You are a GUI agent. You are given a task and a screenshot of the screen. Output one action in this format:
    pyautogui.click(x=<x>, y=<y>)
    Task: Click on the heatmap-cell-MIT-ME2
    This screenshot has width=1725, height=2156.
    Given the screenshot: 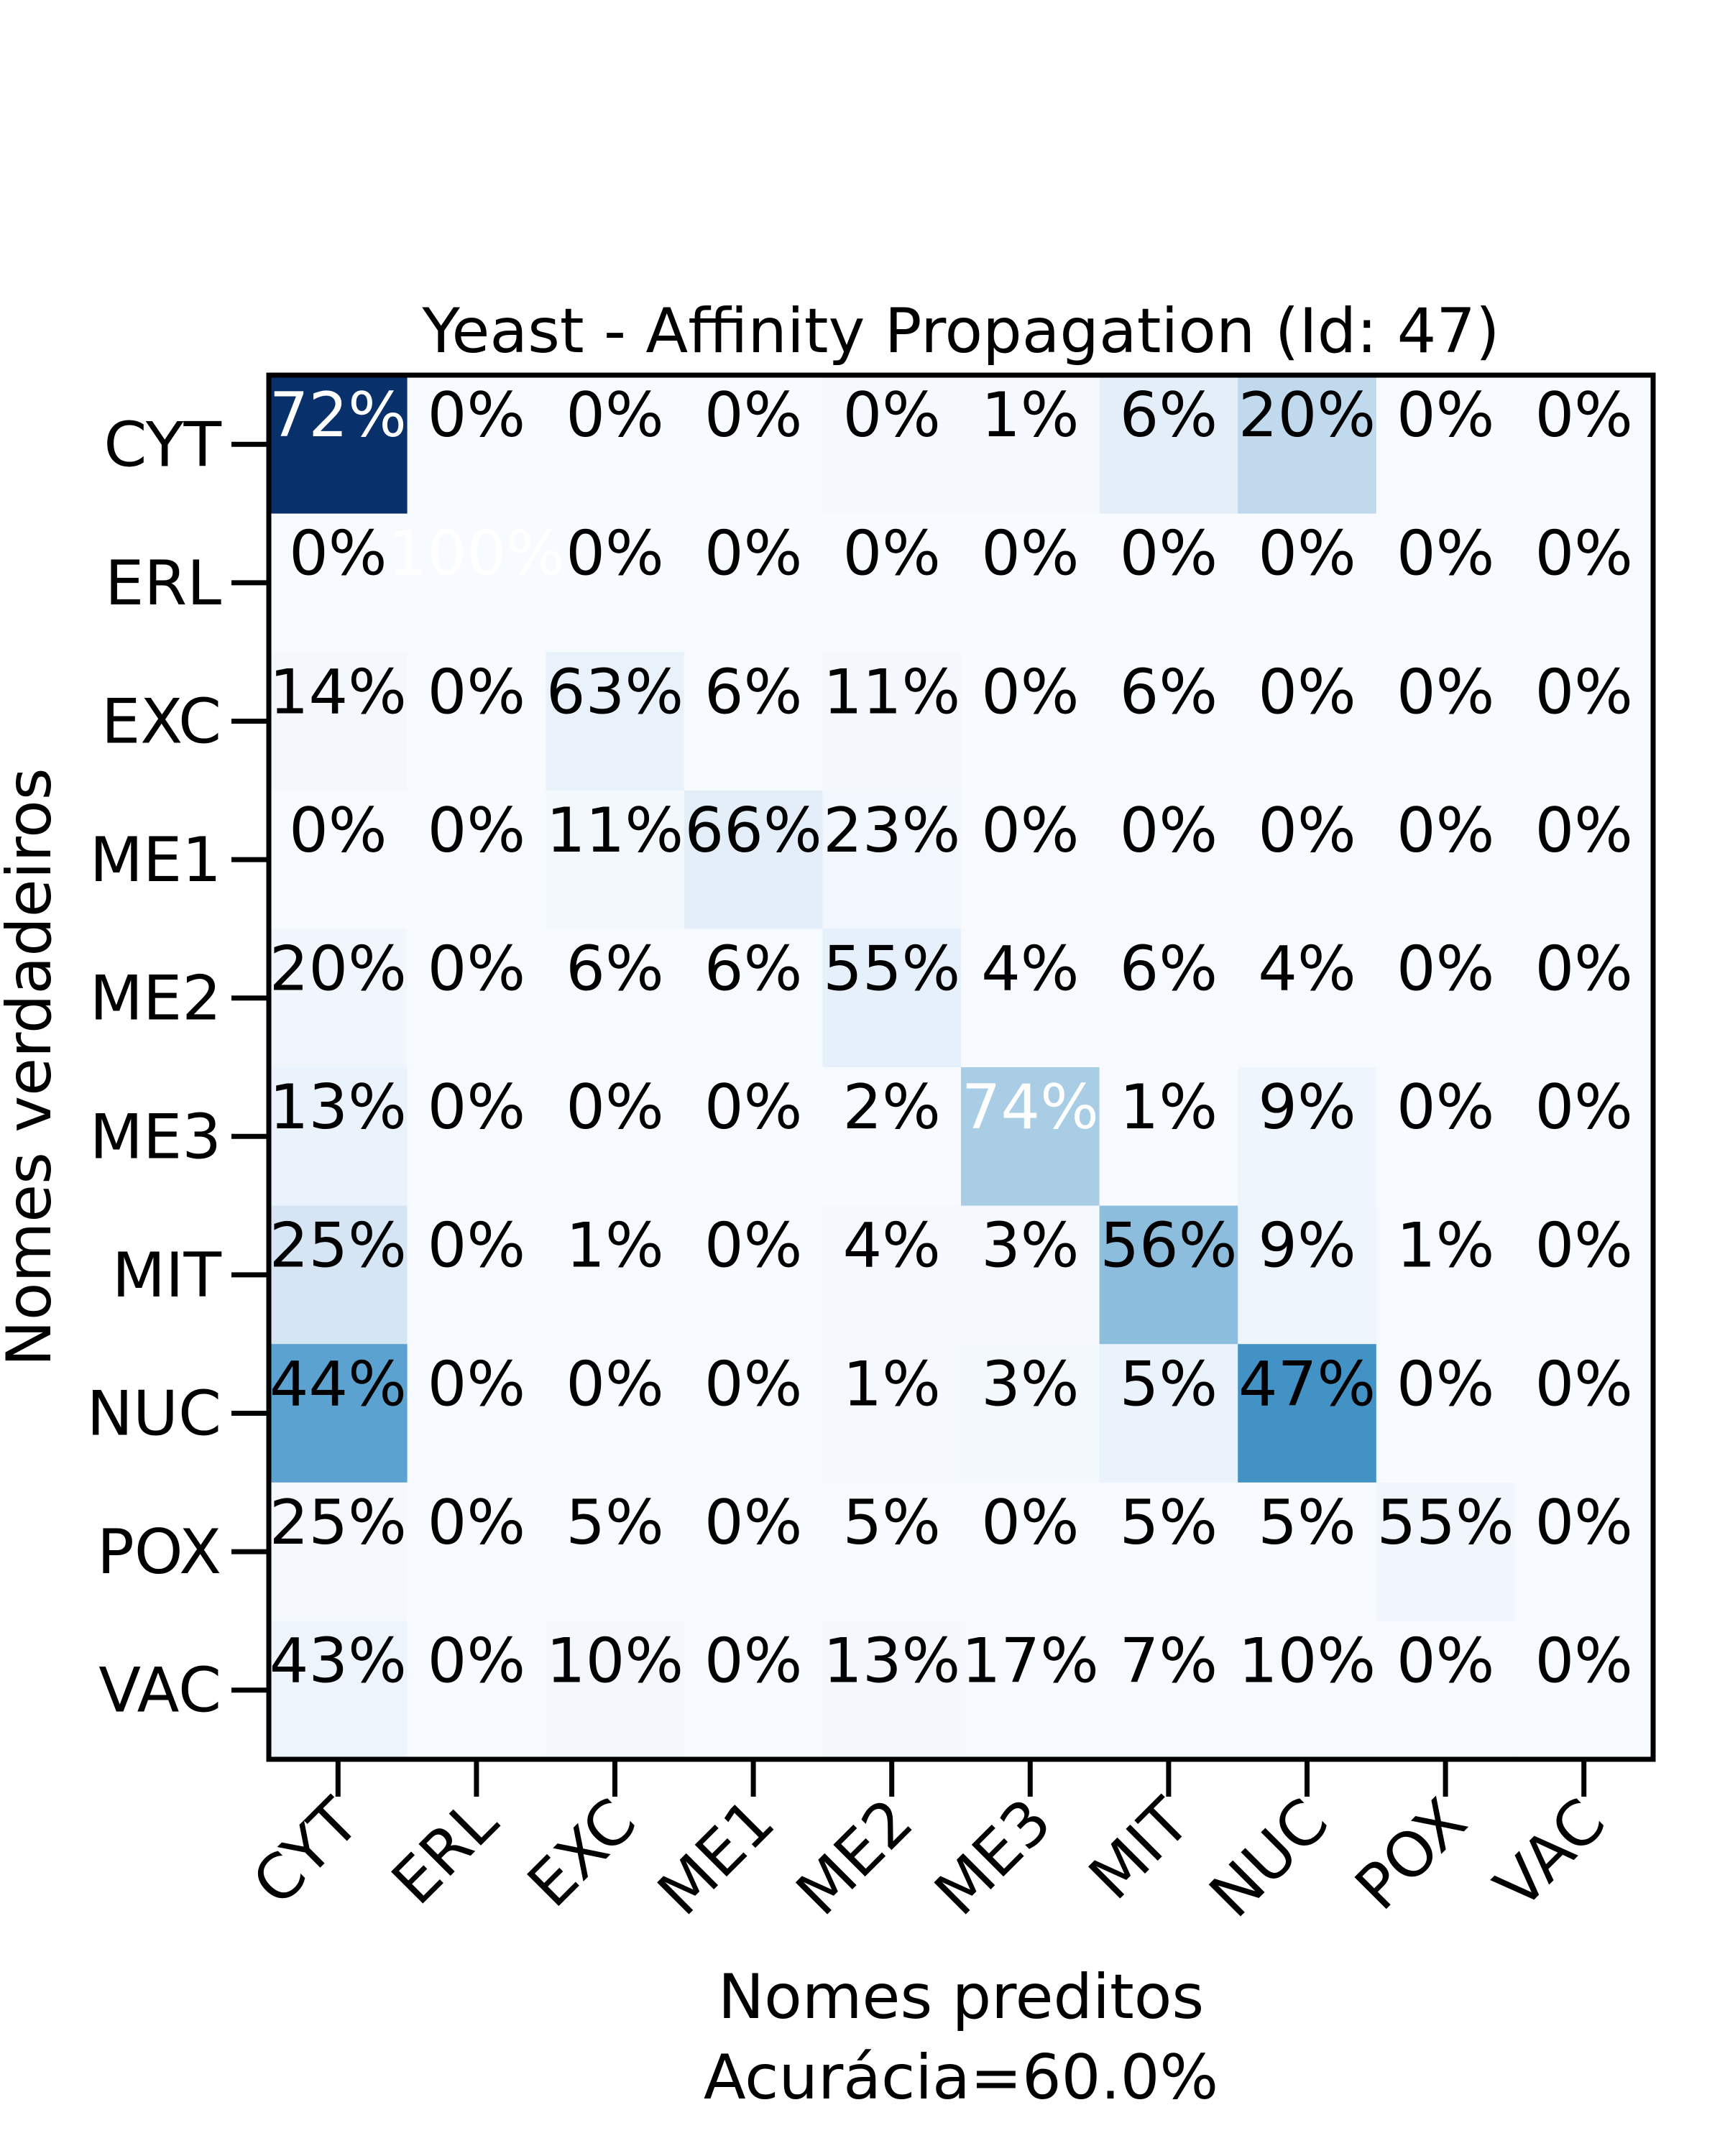 What is the action you would take?
    pyautogui.click(x=892, y=1275)
    